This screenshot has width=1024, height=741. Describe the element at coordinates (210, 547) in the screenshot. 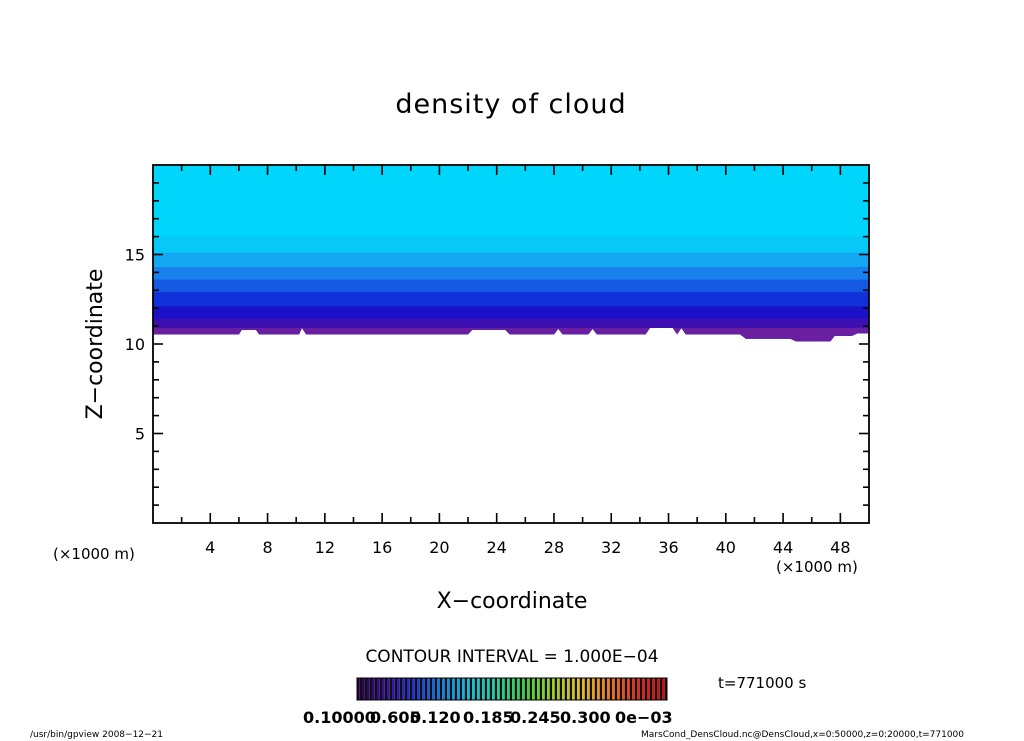

I see `x-tick-label: 4` at that location.